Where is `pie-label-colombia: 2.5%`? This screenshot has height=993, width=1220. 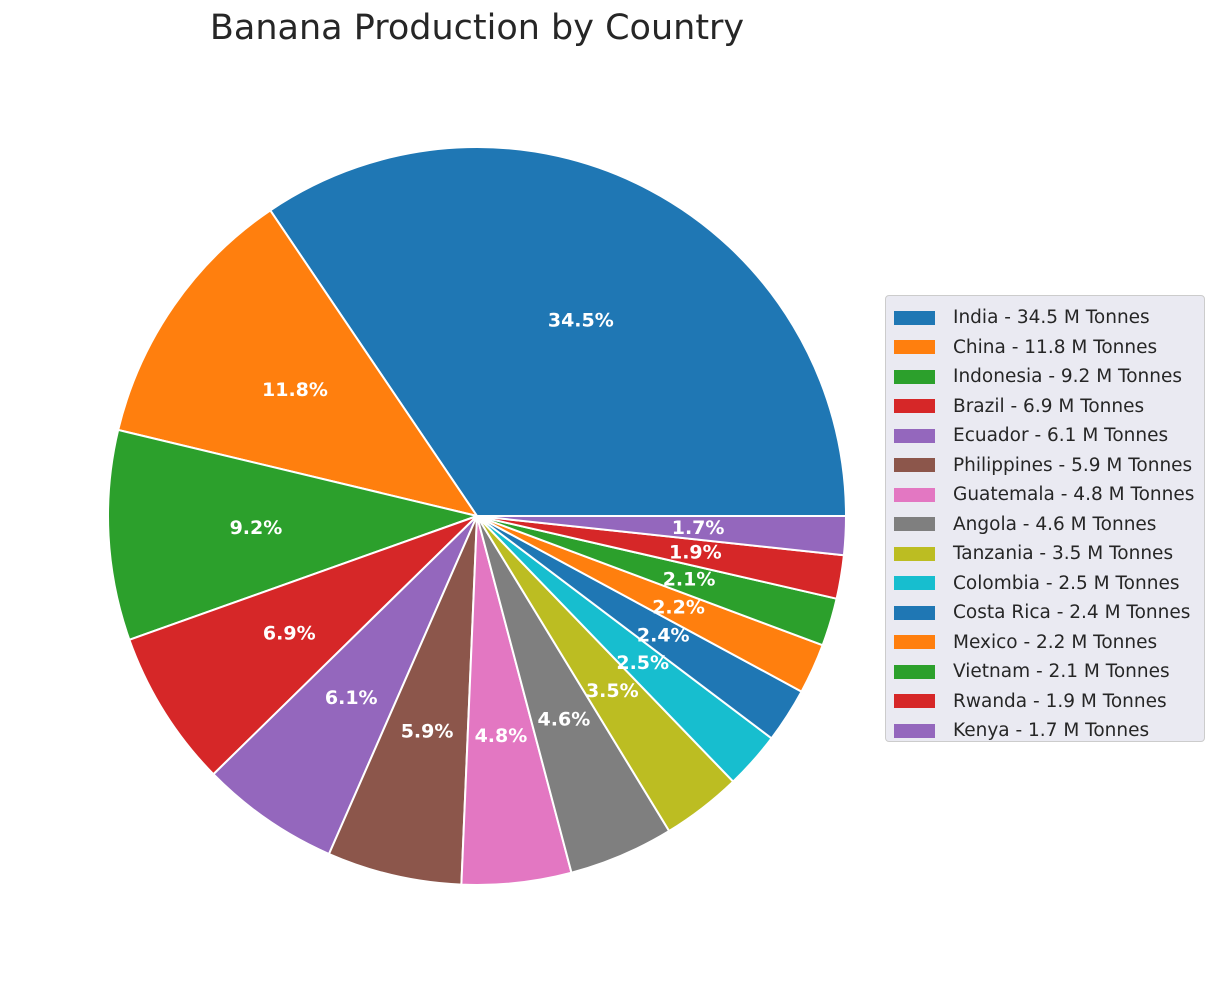 pie-label-colombia: 2.5% is located at coordinates (642, 663).